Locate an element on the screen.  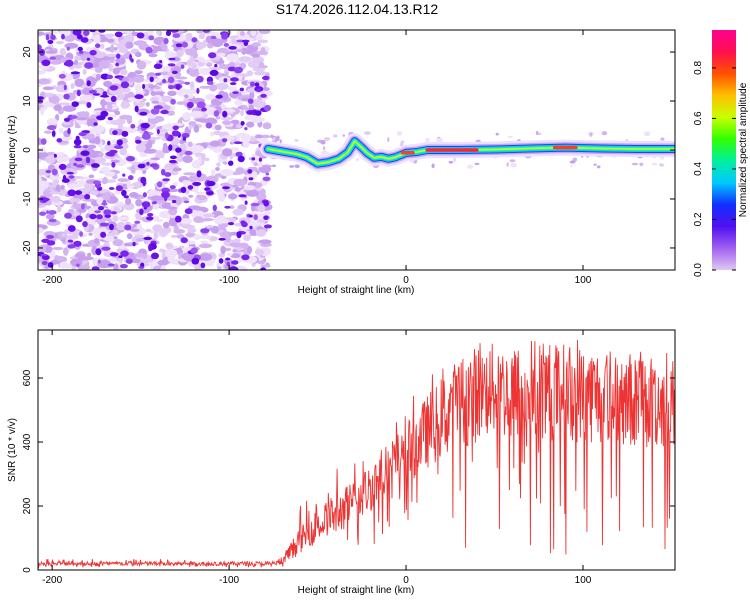
x-tick-label: 0 is located at coordinates (406, 580).